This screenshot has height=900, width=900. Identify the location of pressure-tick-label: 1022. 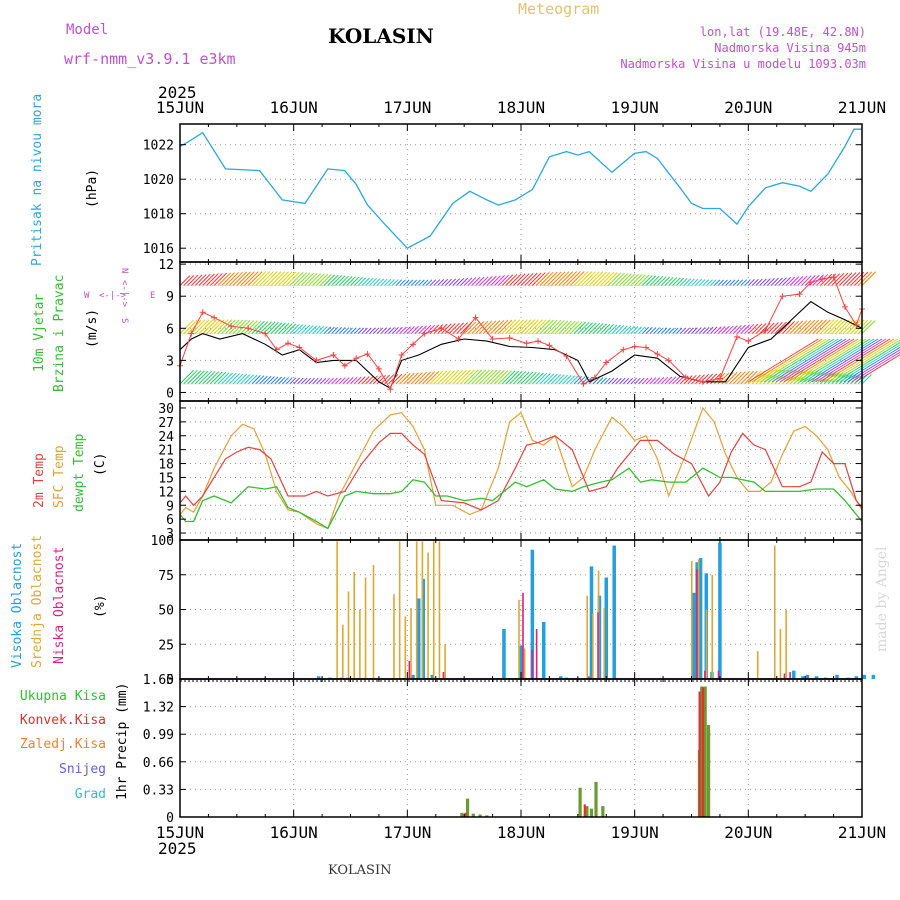
(158, 146).